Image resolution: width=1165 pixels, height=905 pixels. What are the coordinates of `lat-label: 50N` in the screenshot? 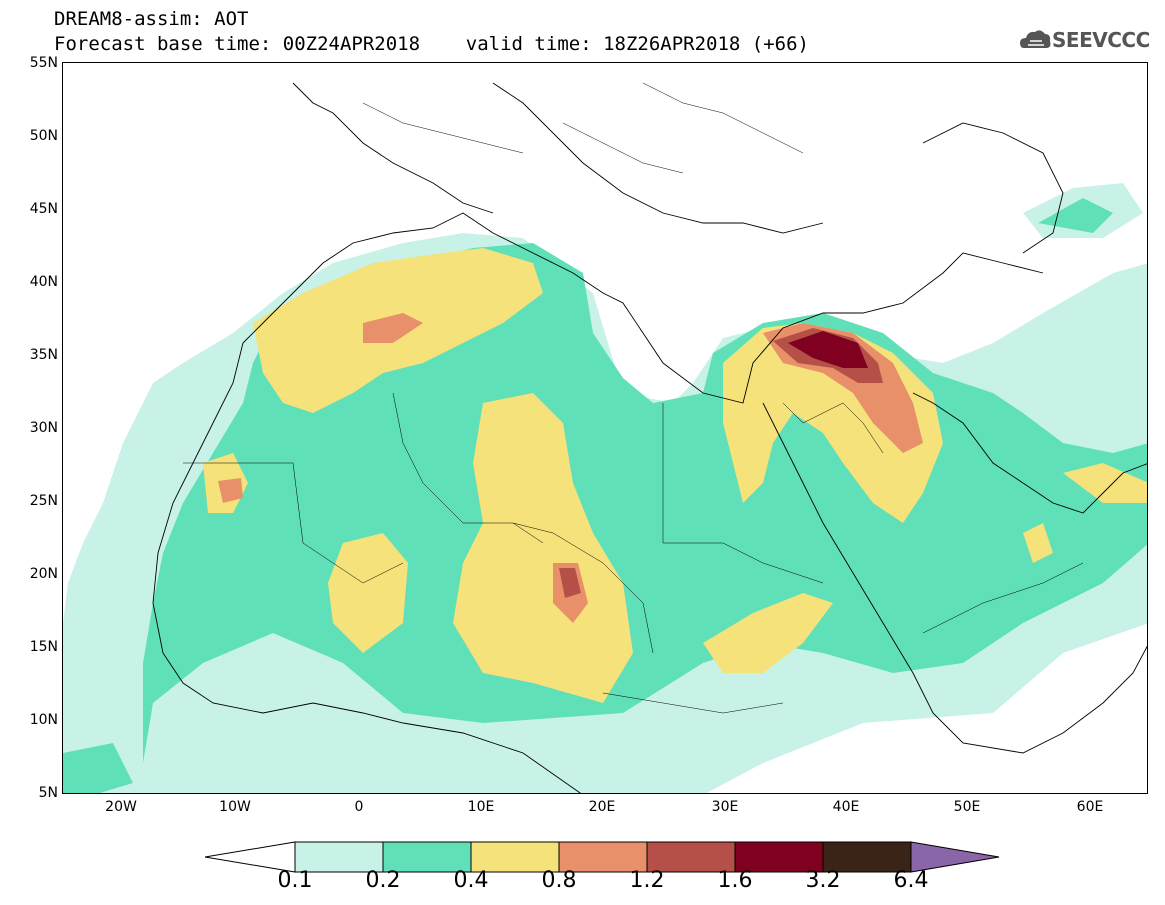 It's located at (43, 136).